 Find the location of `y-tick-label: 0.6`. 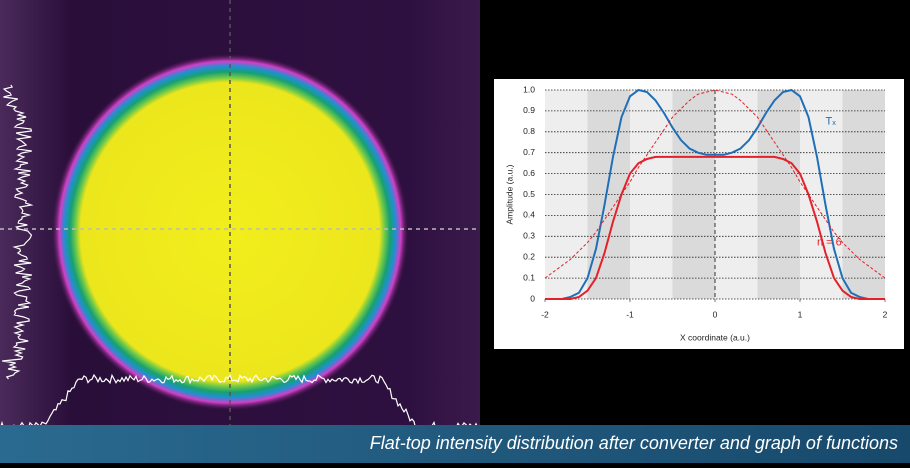

y-tick-label: 0.6 is located at coordinates (529, 173).